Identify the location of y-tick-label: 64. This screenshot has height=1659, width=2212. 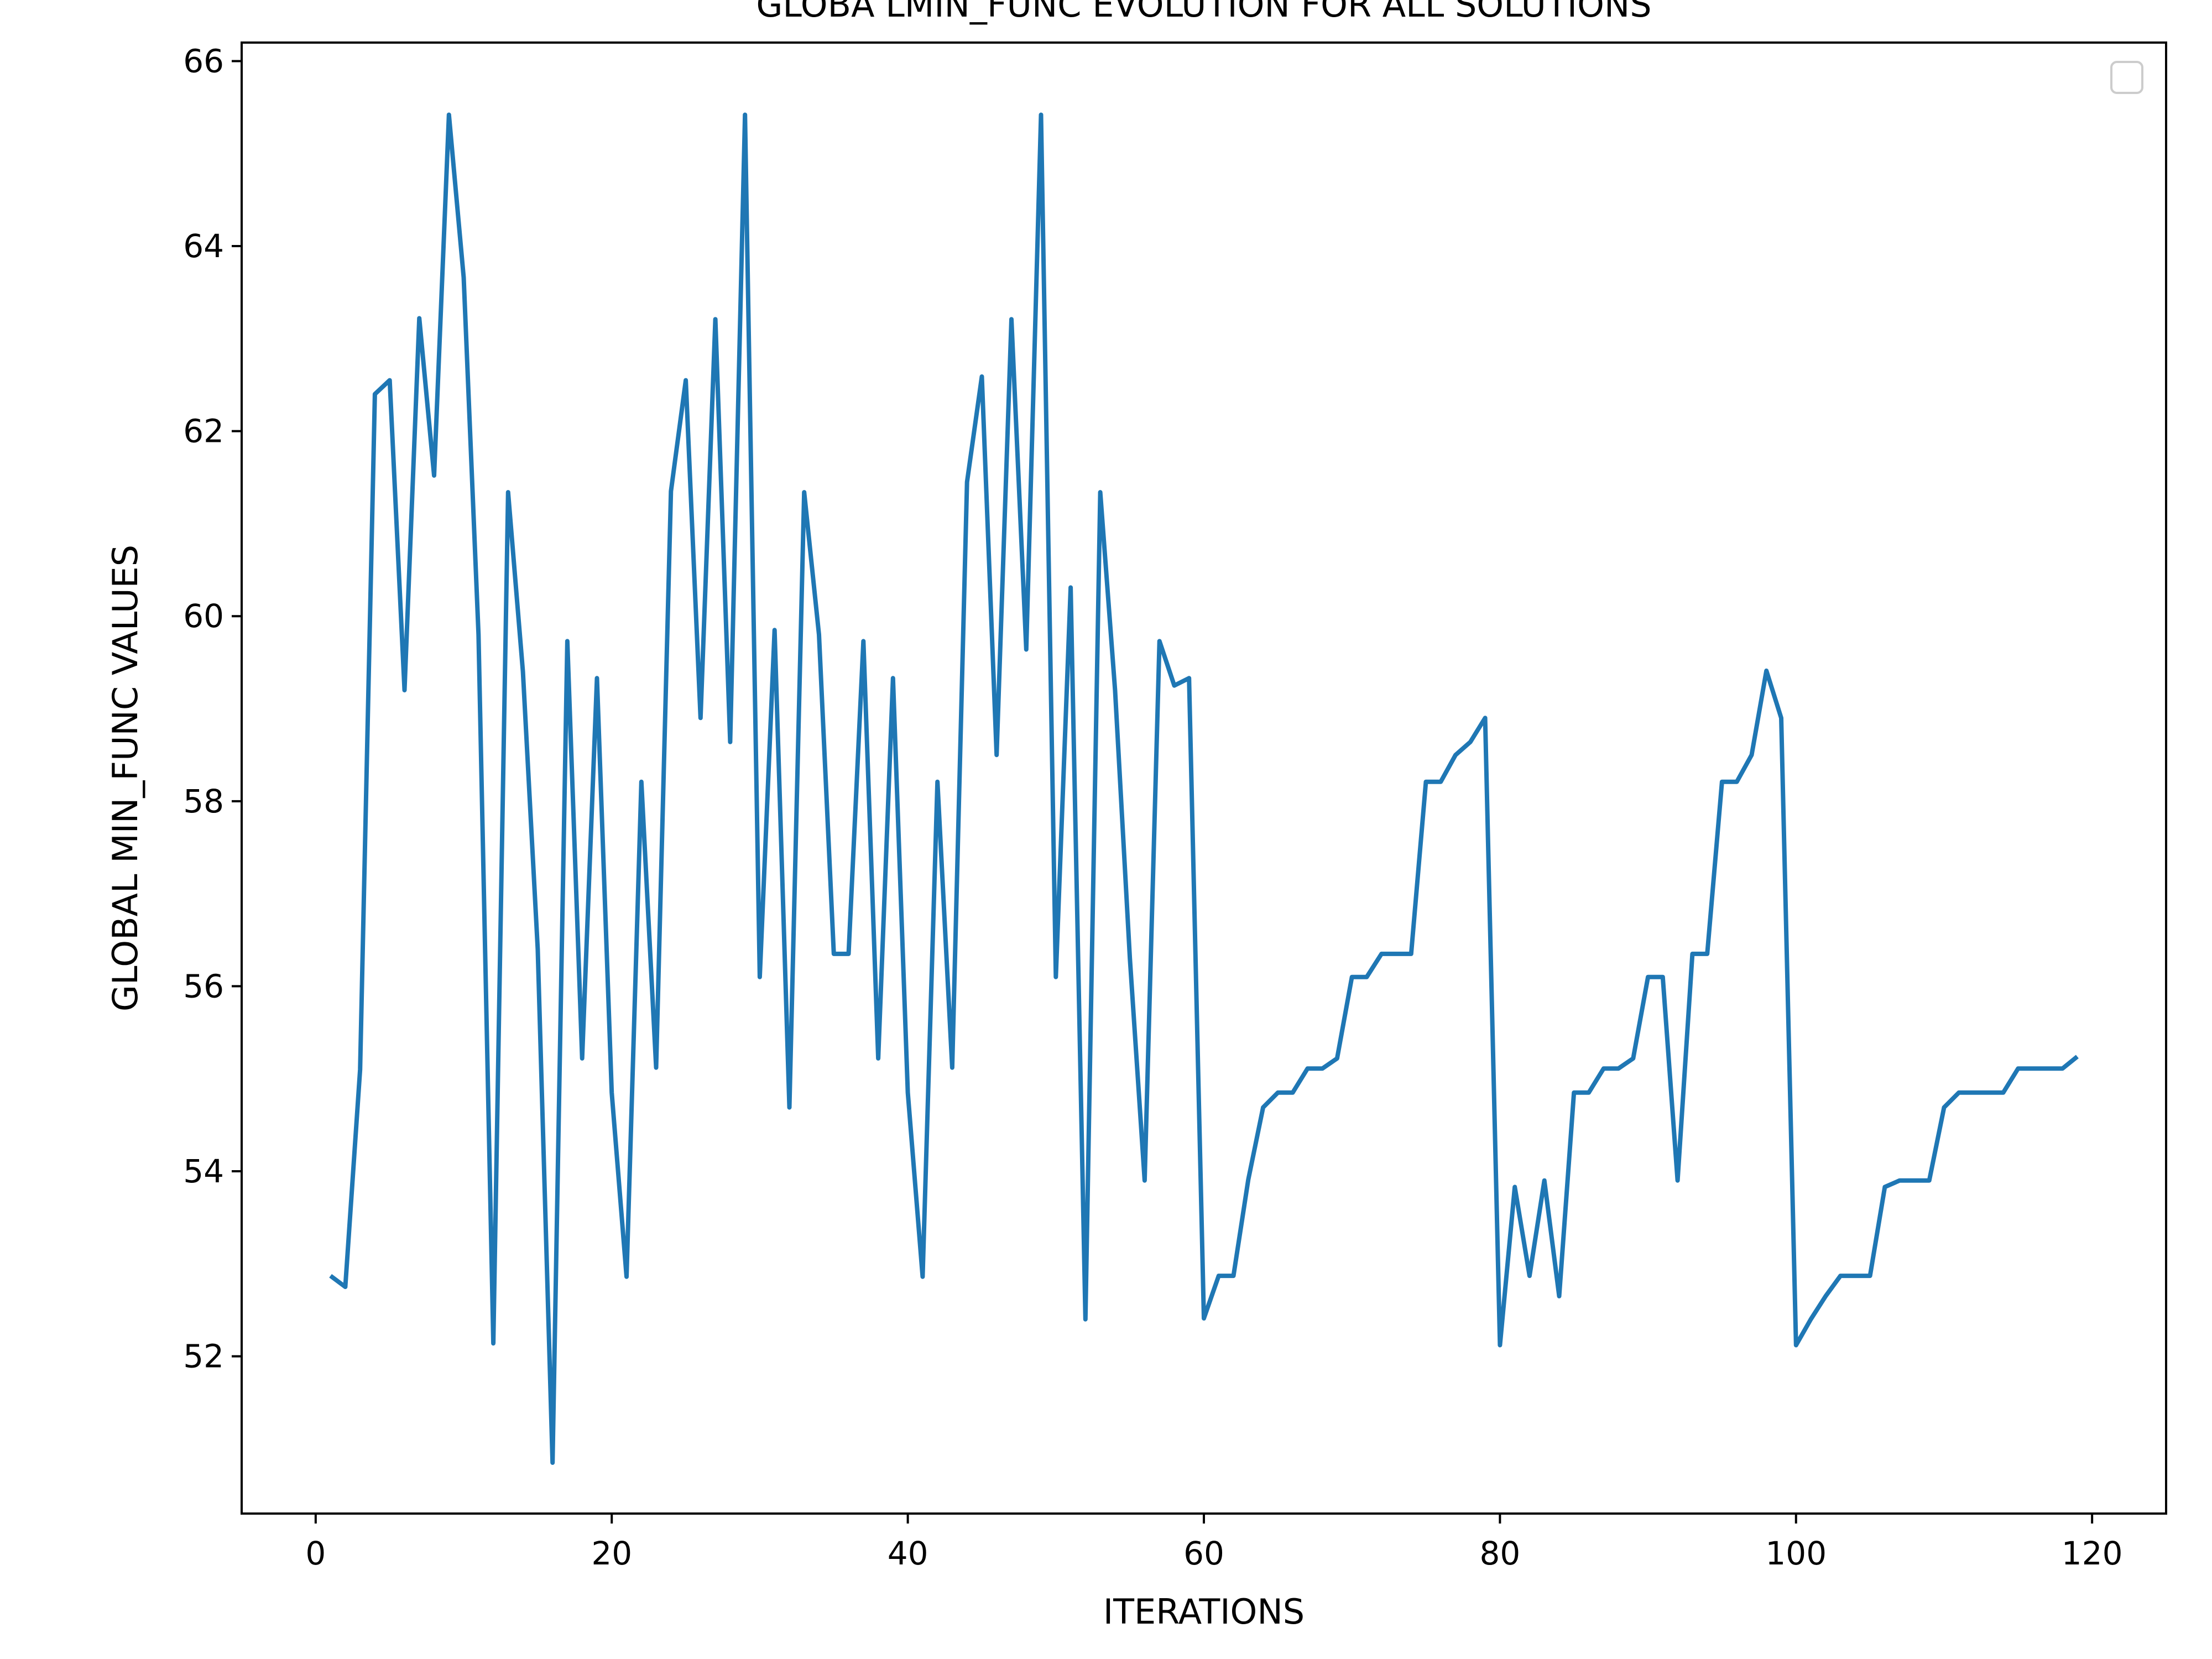
(204, 246).